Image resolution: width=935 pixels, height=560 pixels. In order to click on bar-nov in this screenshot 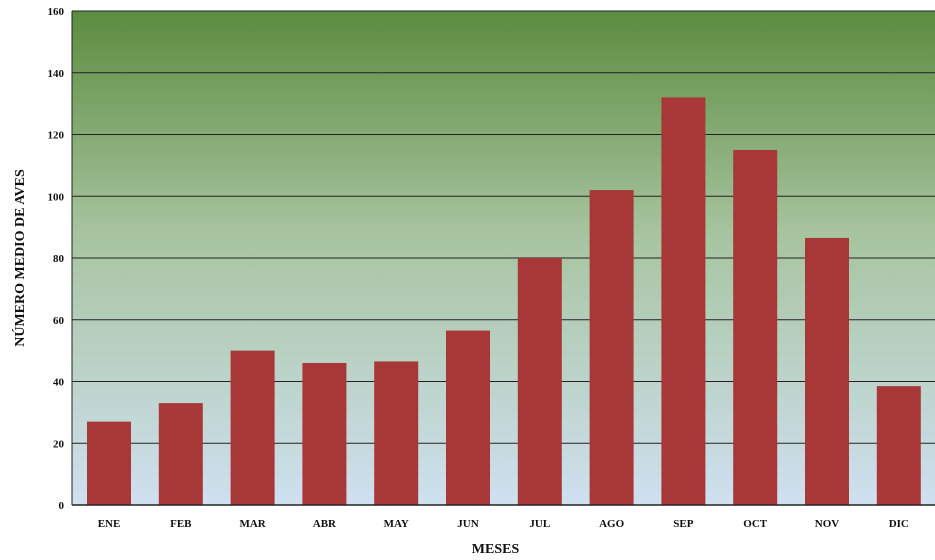, I will do `click(827, 371)`.